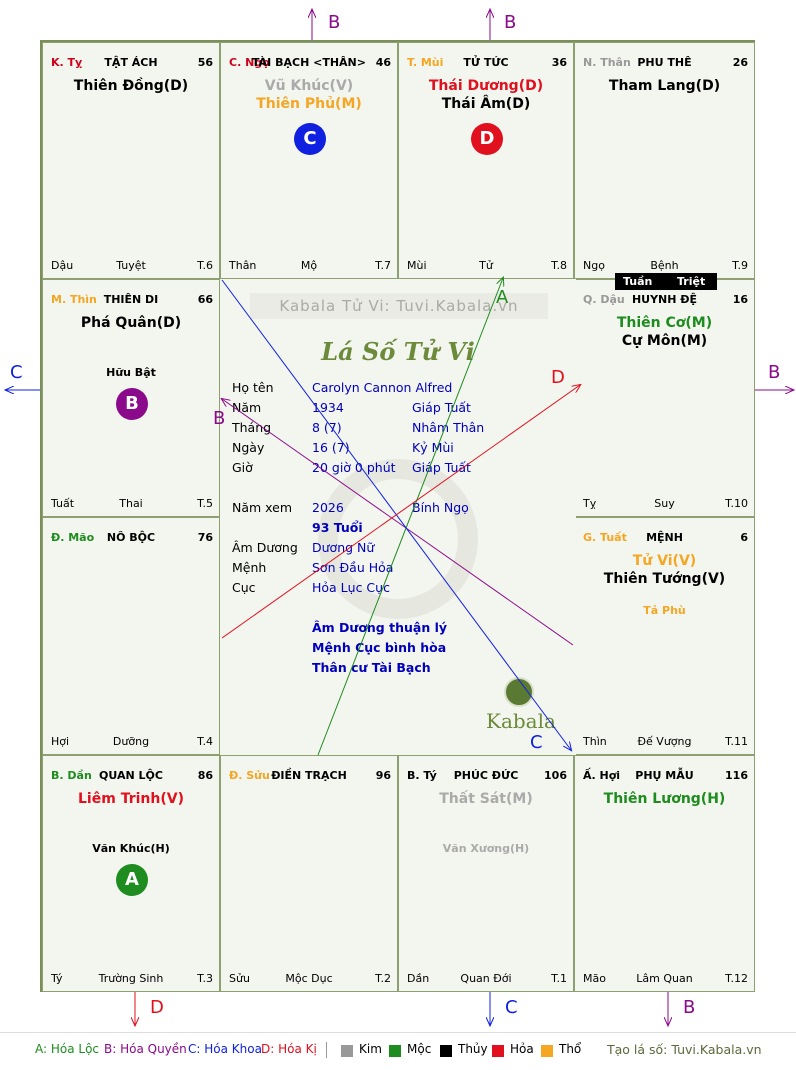  What do you see at coordinates (418, 978) in the screenshot?
I see `palace-branch: Dần` at bounding box center [418, 978].